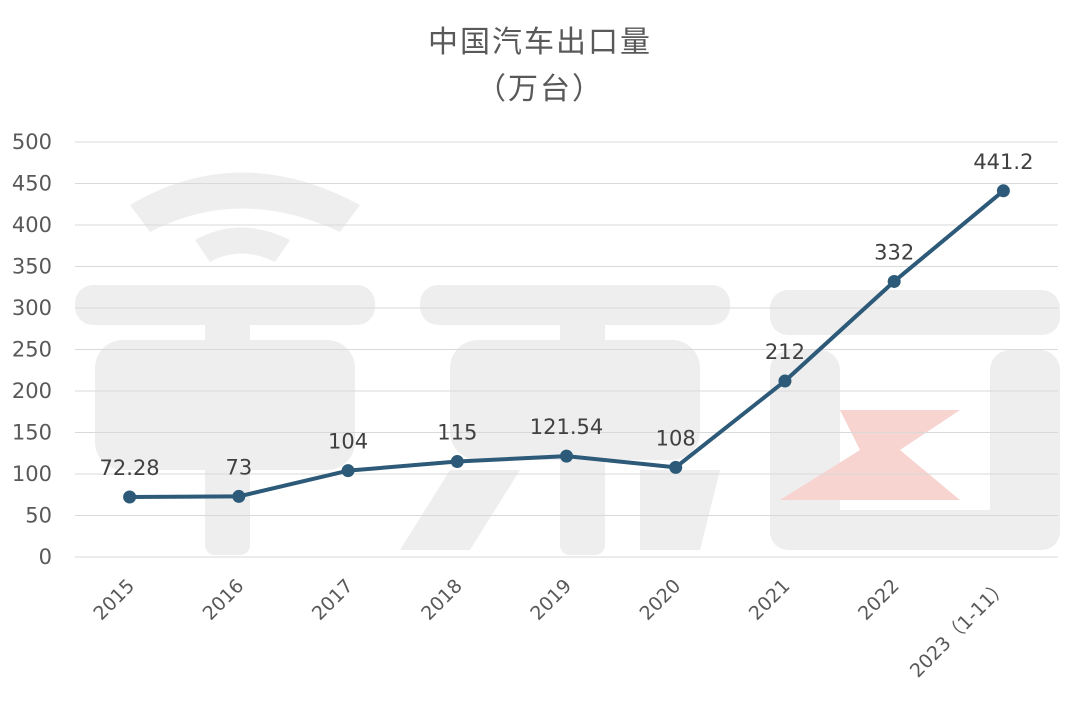 The height and width of the screenshot is (719, 1080). Describe the element at coordinates (38, 516) in the screenshot. I see `y-tick-label: 50` at that location.